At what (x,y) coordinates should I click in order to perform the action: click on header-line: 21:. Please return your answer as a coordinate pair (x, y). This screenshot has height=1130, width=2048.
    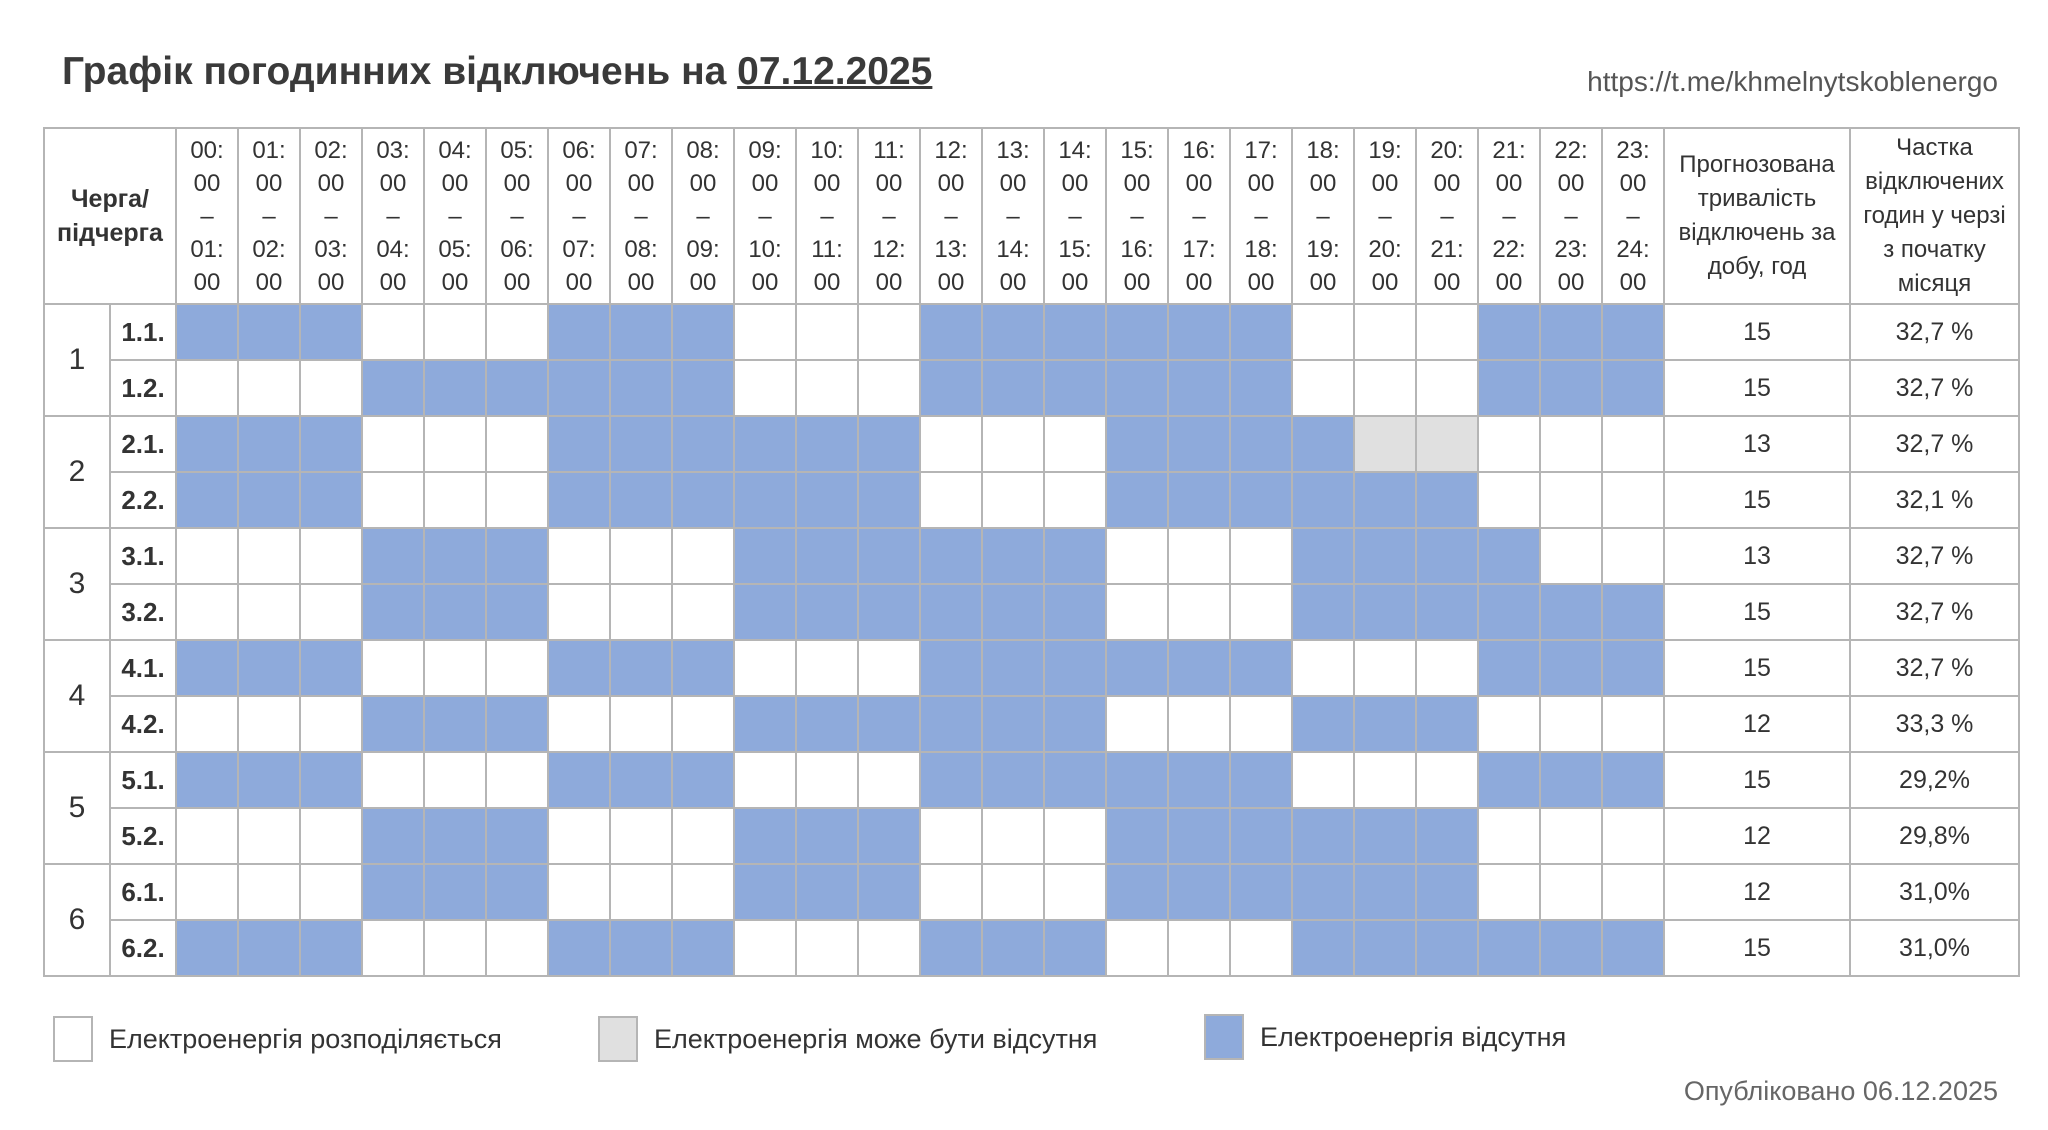
    Looking at the image, I should click on (1447, 249).